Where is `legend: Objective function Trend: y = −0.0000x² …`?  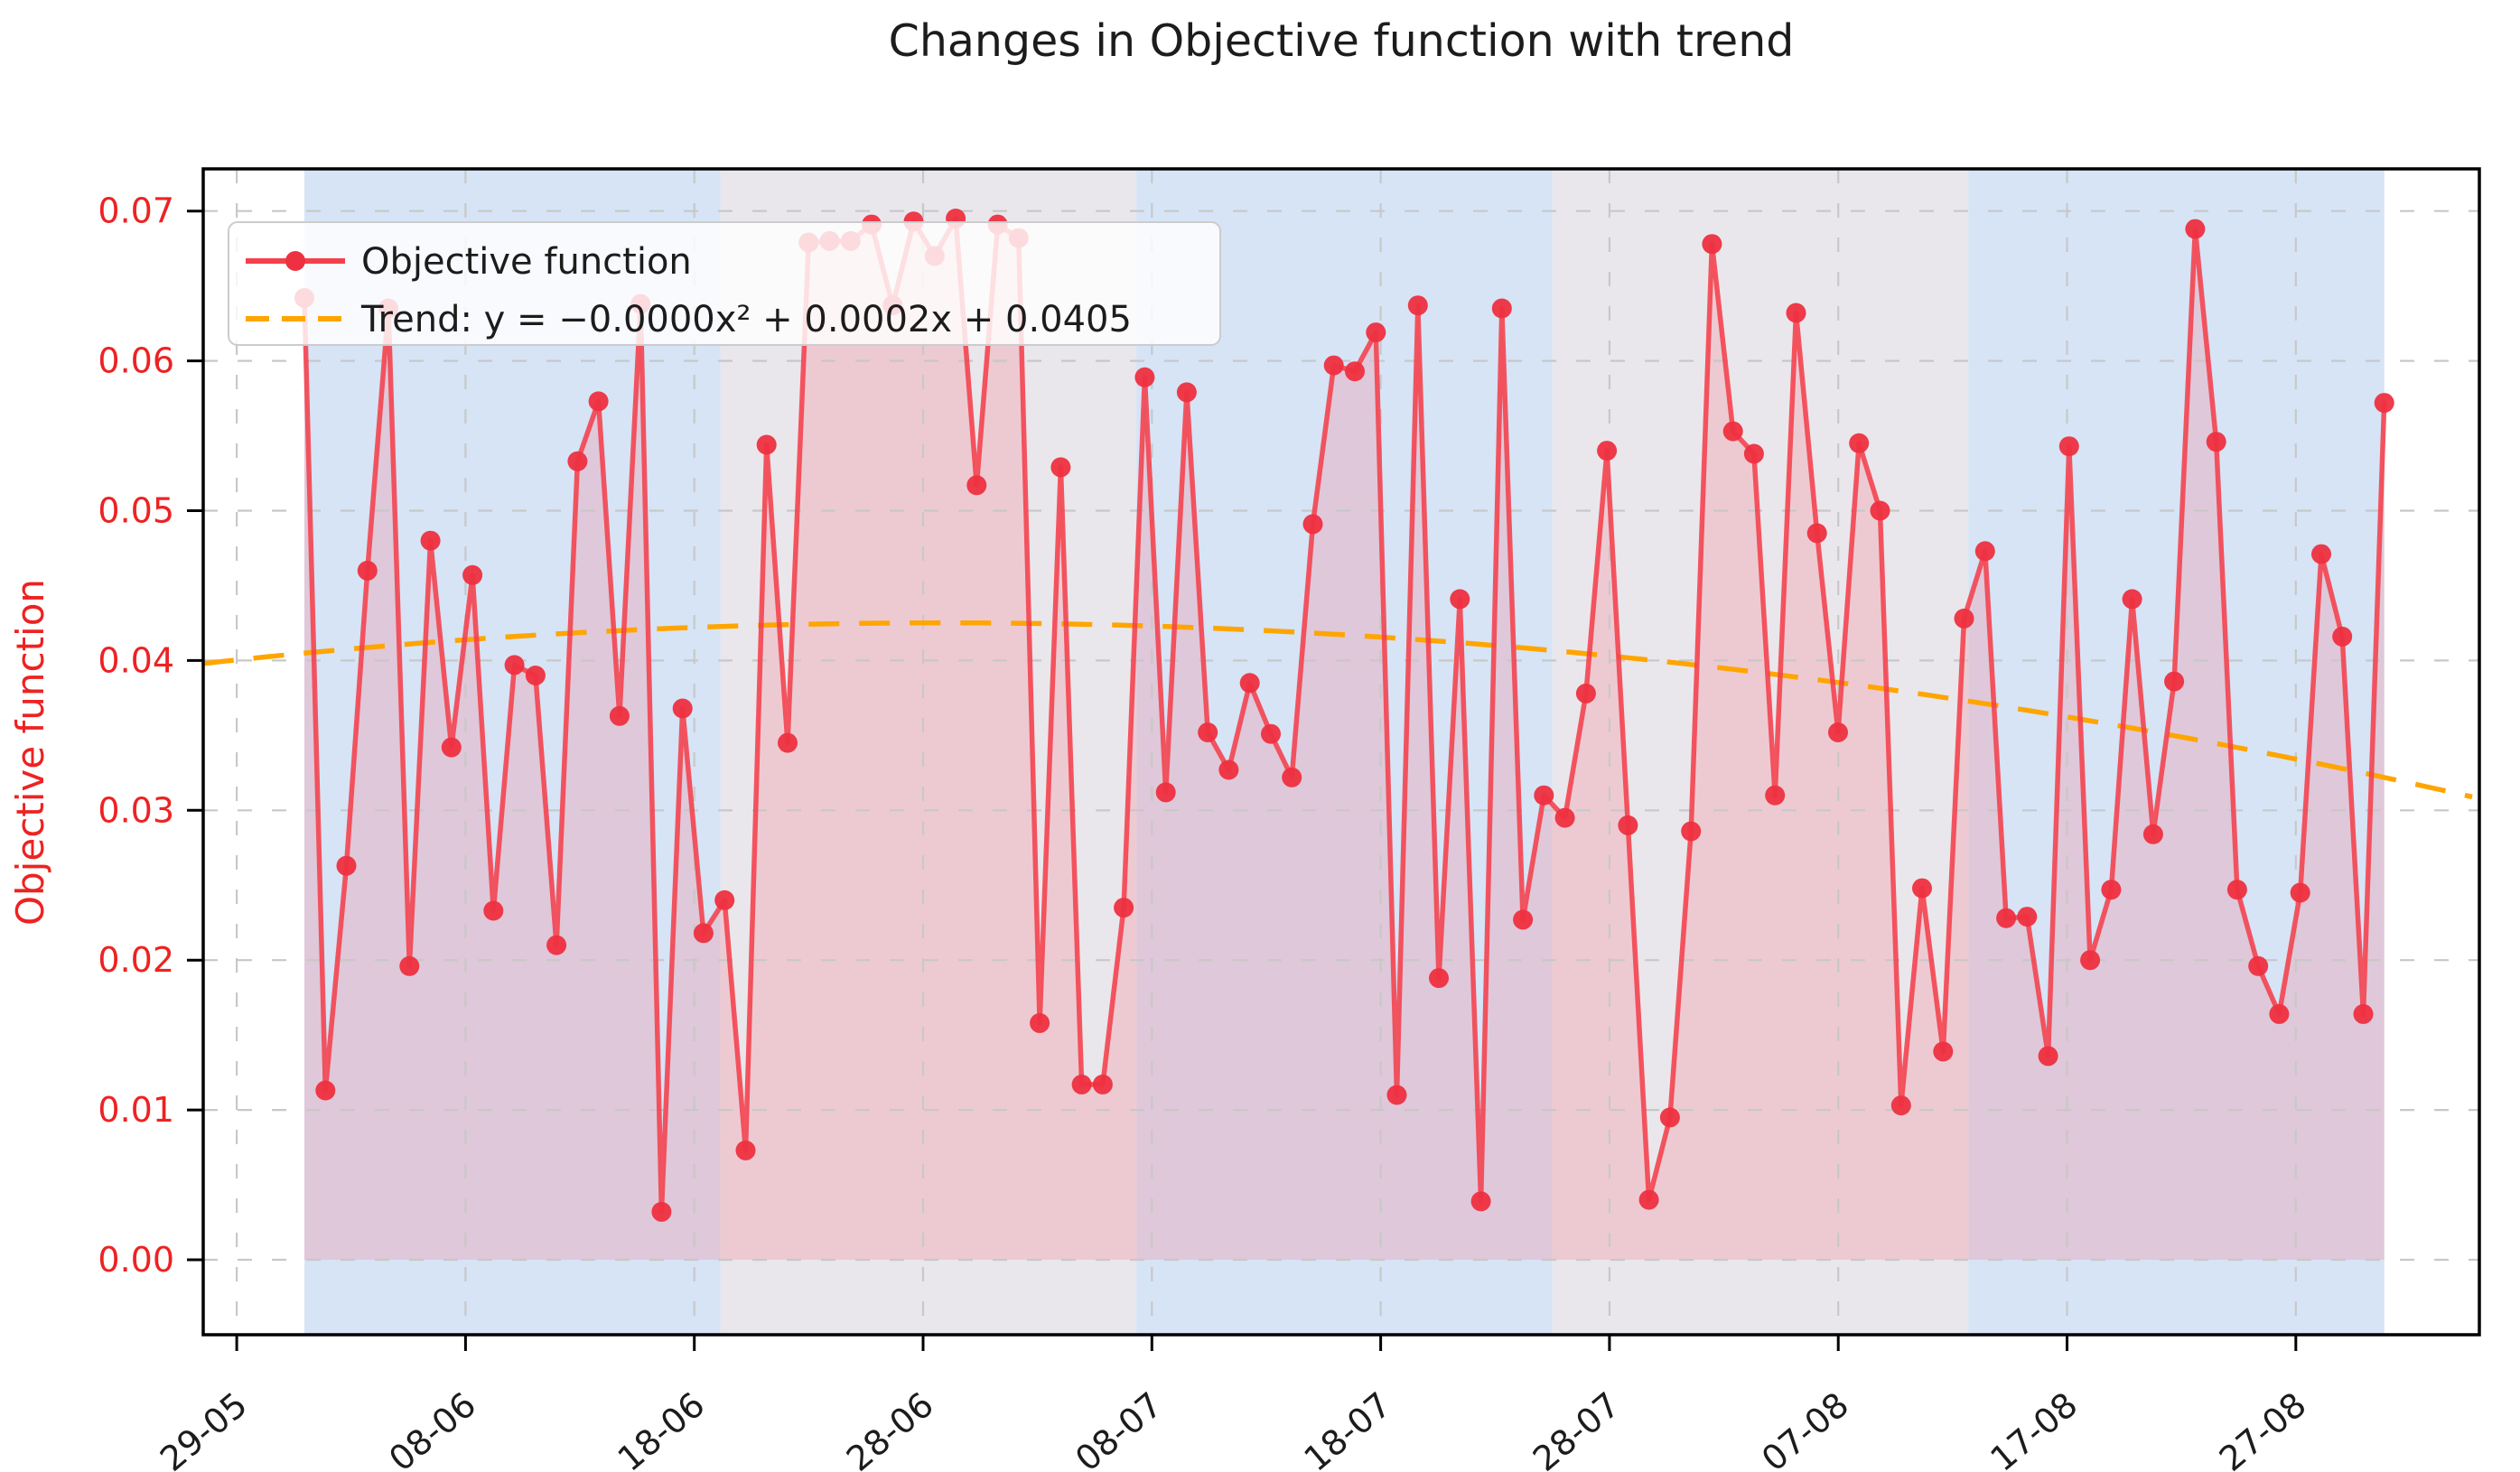 legend: Objective function Trend: y = −0.0000x² … is located at coordinates (724, 283).